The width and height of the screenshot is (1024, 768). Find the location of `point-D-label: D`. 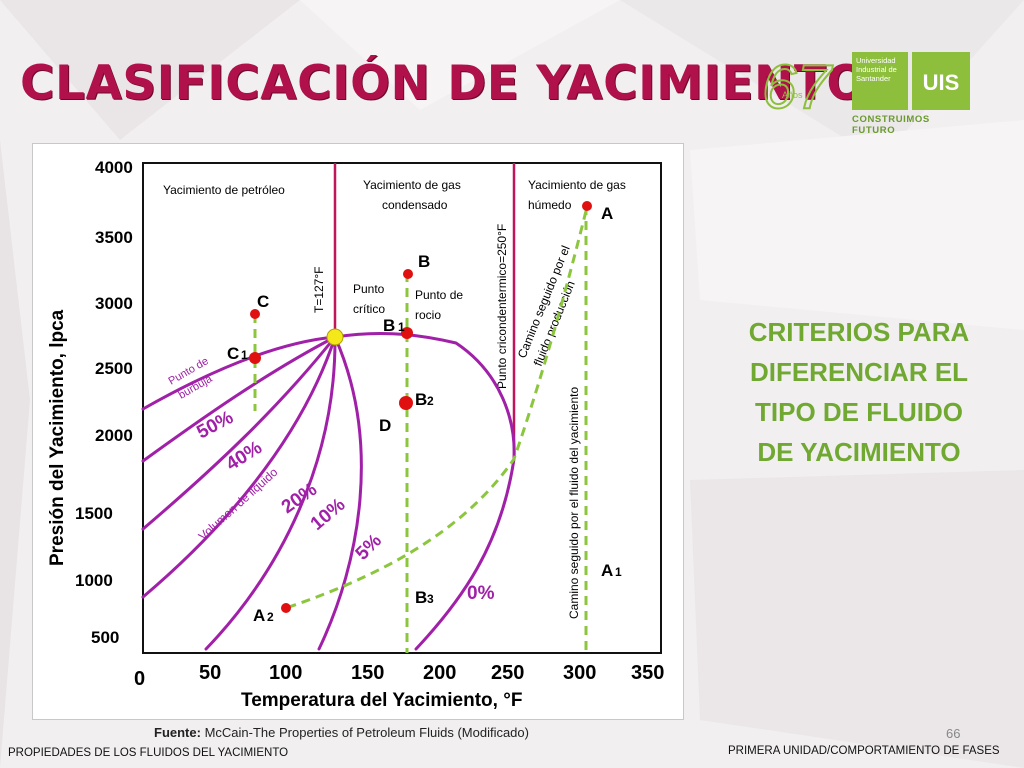

point-D-label: D is located at coordinates (385, 425).